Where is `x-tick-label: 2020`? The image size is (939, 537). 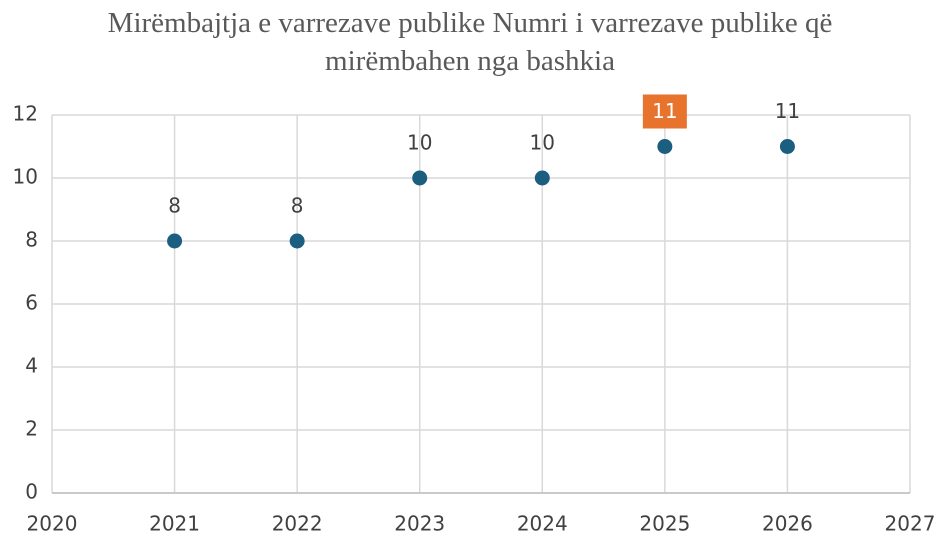 x-tick-label: 2020 is located at coordinates (52, 524).